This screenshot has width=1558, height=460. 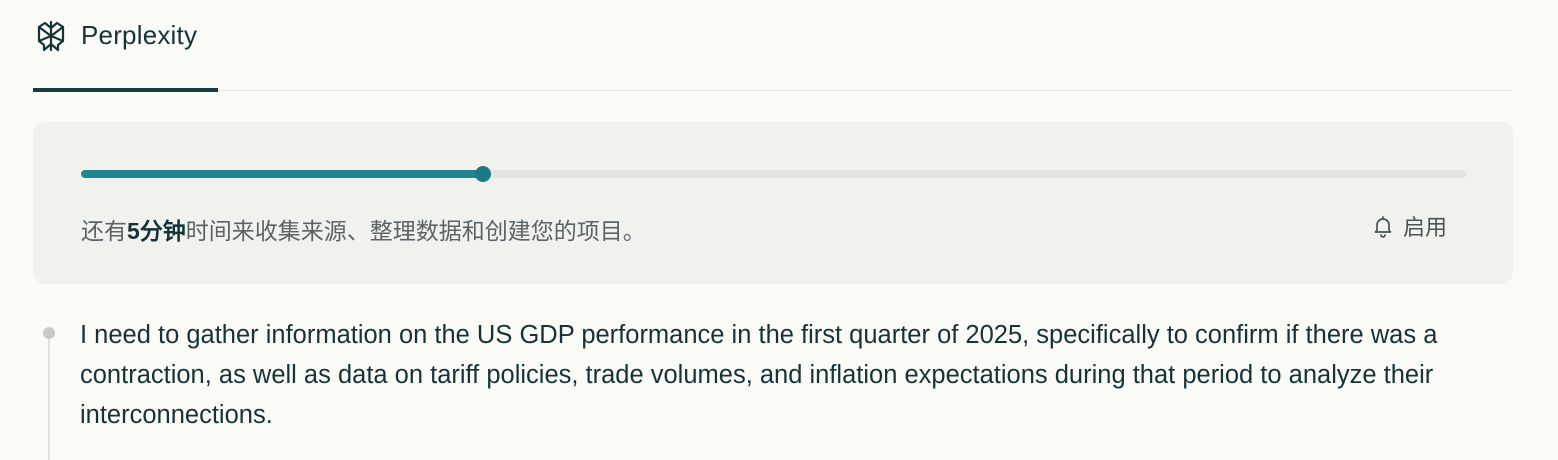 I want to click on progress-status-text: 还有5分钟时间来收集来源、整理数据和创建您的项目。, so click(x=363, y=229).